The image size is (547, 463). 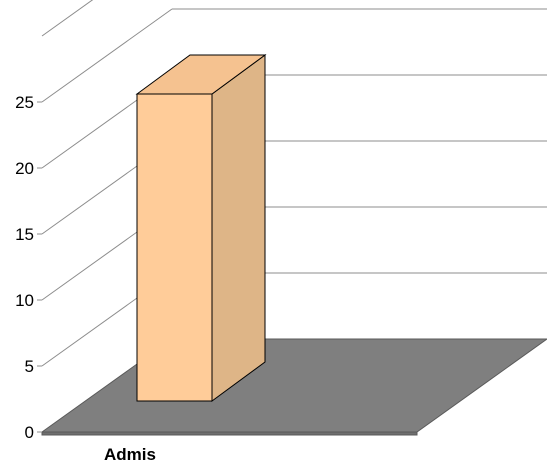 What do you see at coordinates (24, 102) in the screenshot?
I see `y-tick-label: 25` at bounding box center [24, 102].